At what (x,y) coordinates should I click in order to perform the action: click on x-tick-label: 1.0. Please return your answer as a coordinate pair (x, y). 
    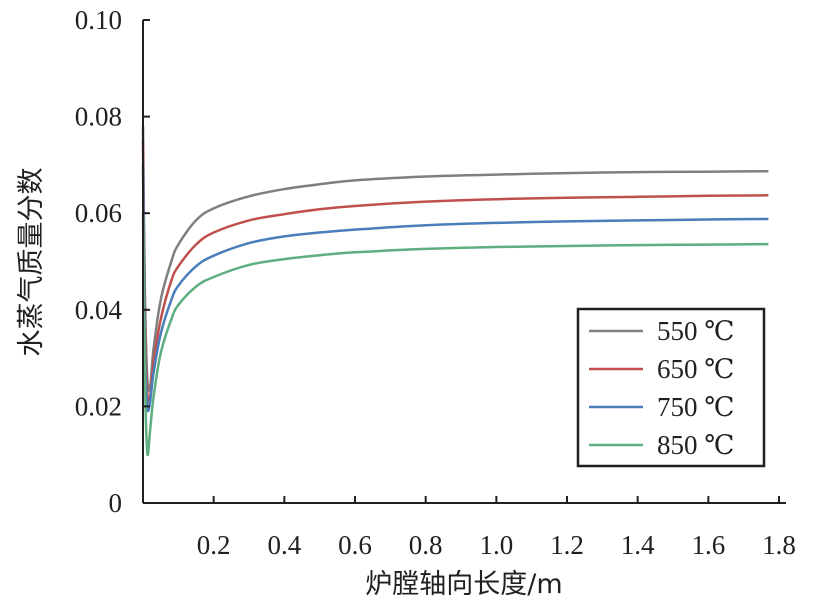
    Looking at the image, I should click on (496, 545).